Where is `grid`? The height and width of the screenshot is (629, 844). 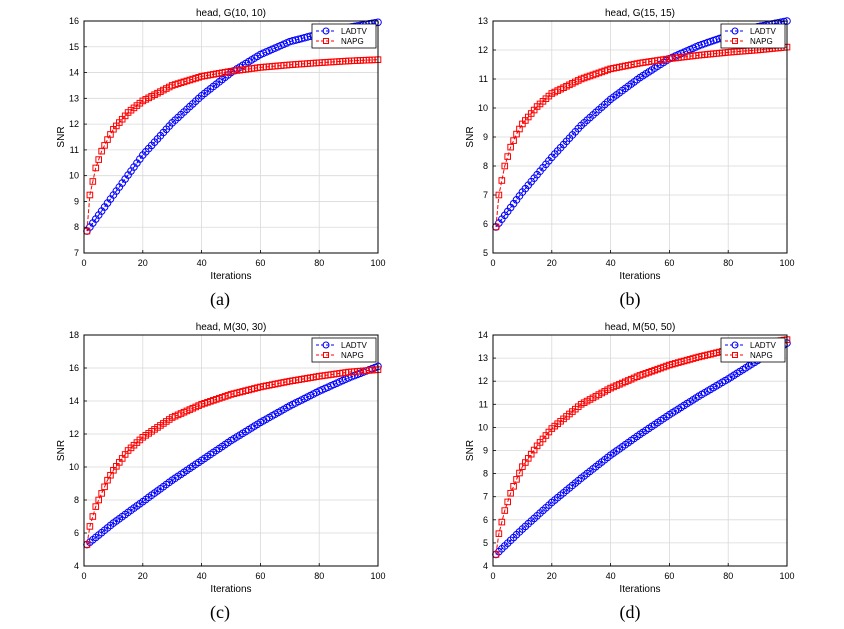
grid is located at coordinates (640, 137).